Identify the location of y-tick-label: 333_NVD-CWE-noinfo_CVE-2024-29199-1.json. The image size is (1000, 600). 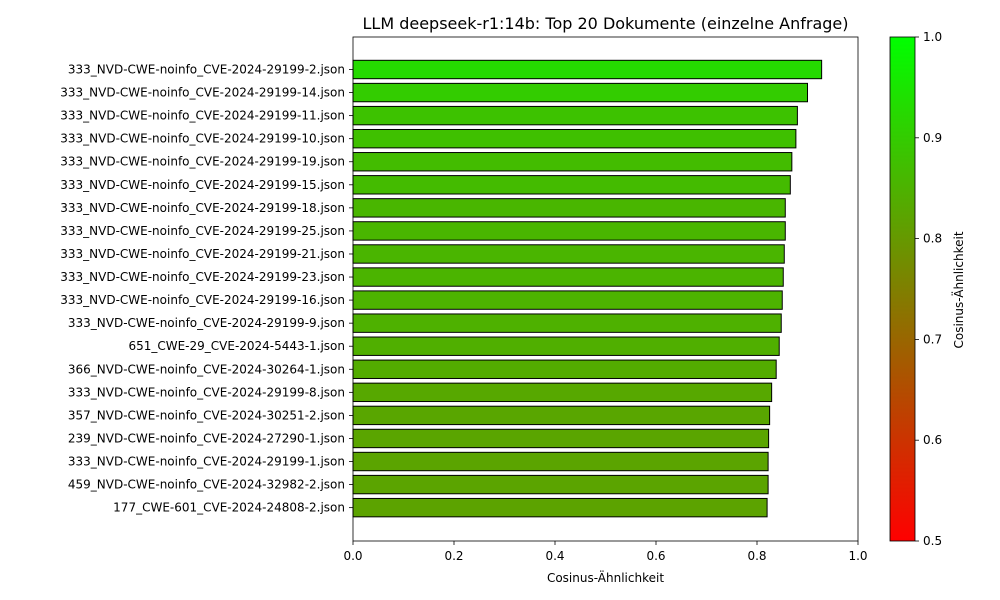
(206, 462).